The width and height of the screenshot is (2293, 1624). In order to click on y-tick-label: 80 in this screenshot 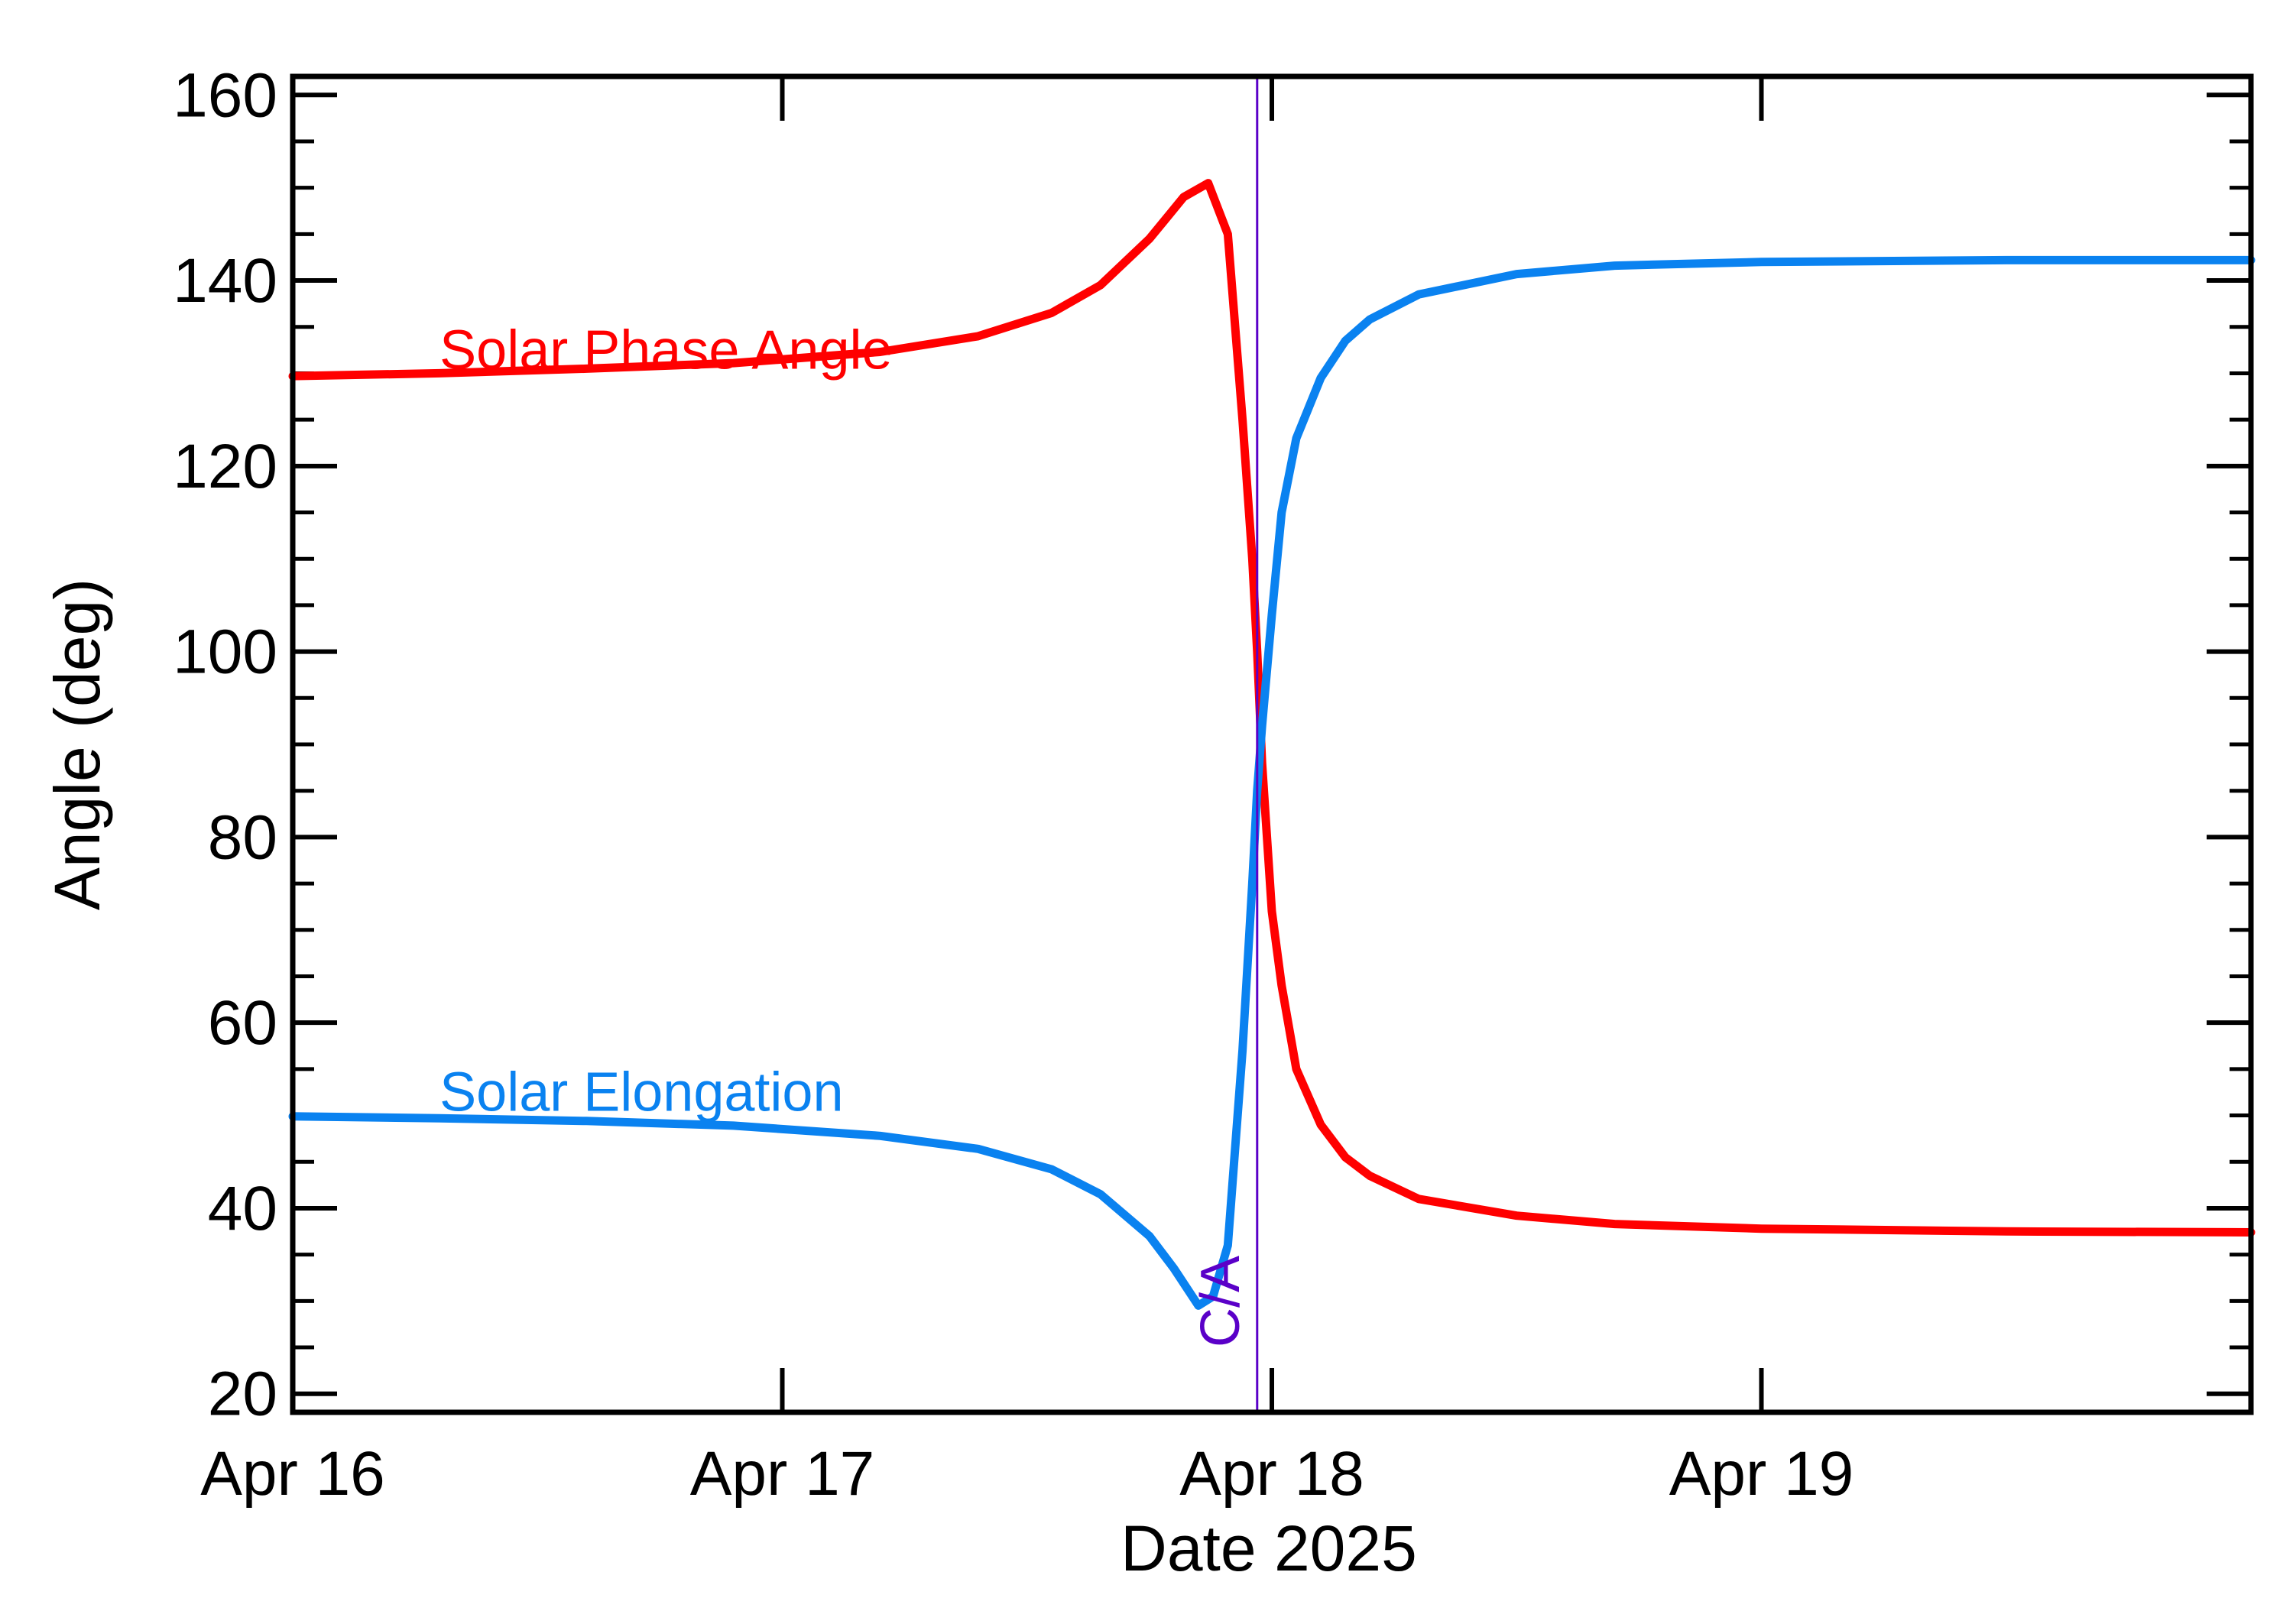, I will do `click(243, 837)`.